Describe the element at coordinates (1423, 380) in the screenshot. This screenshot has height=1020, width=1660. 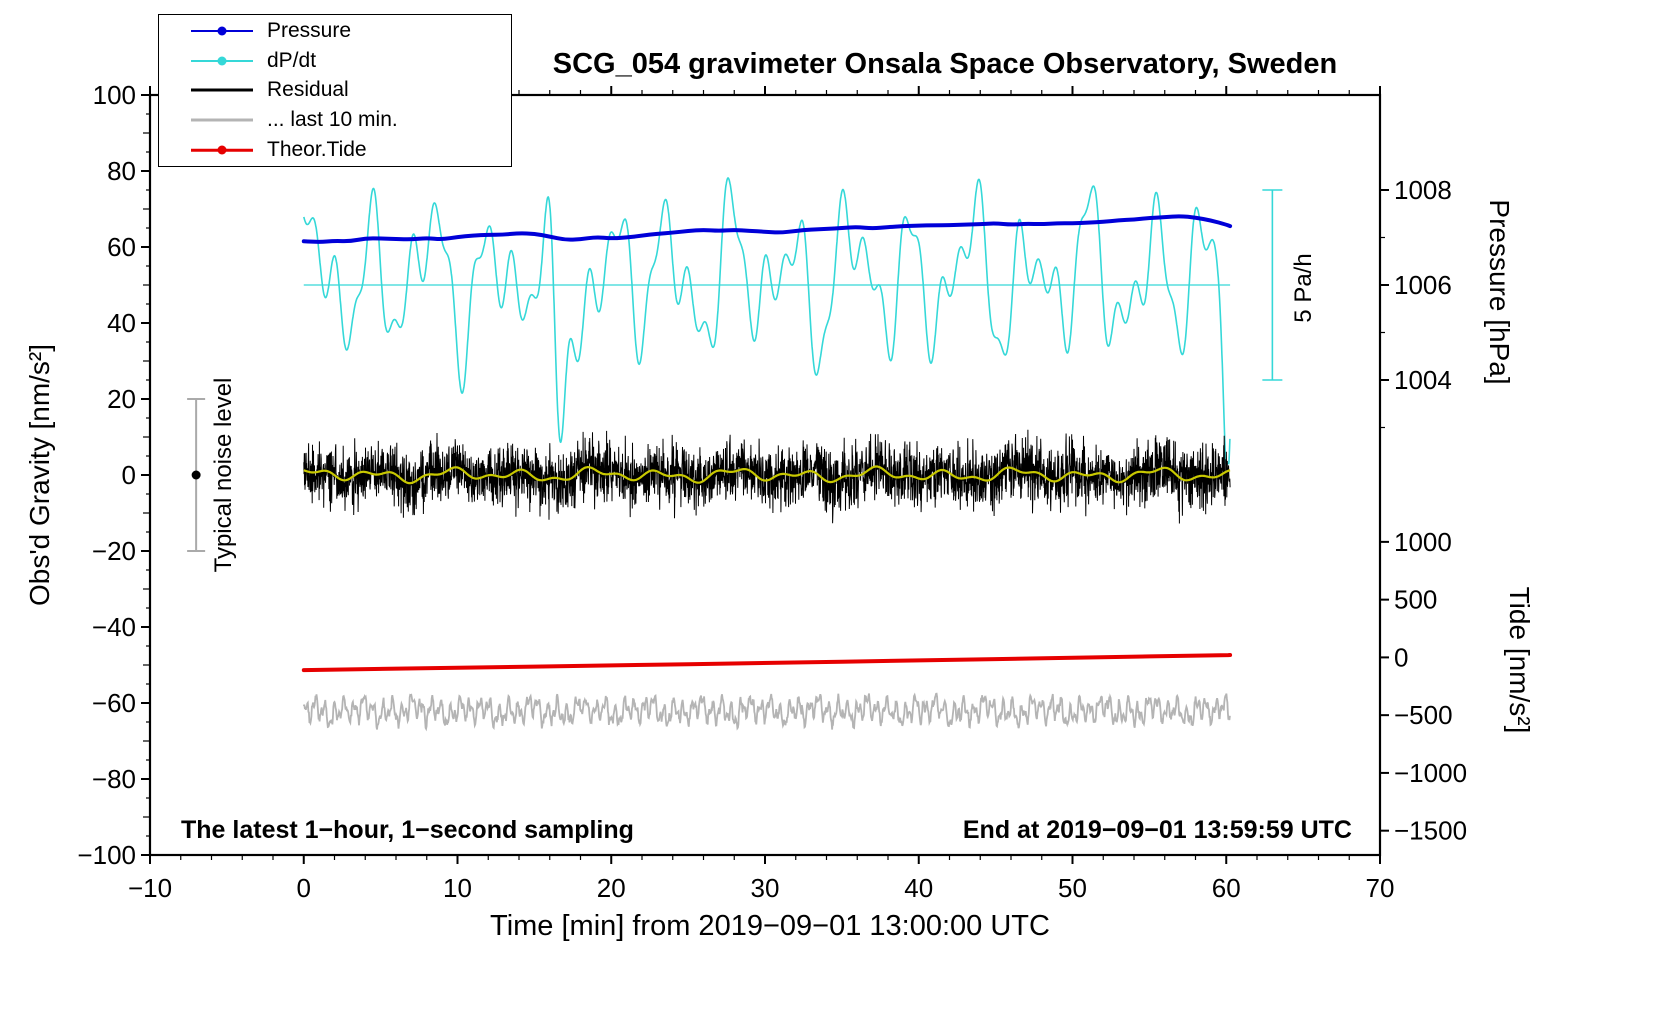
I see `tick-label: 1004` at that location.